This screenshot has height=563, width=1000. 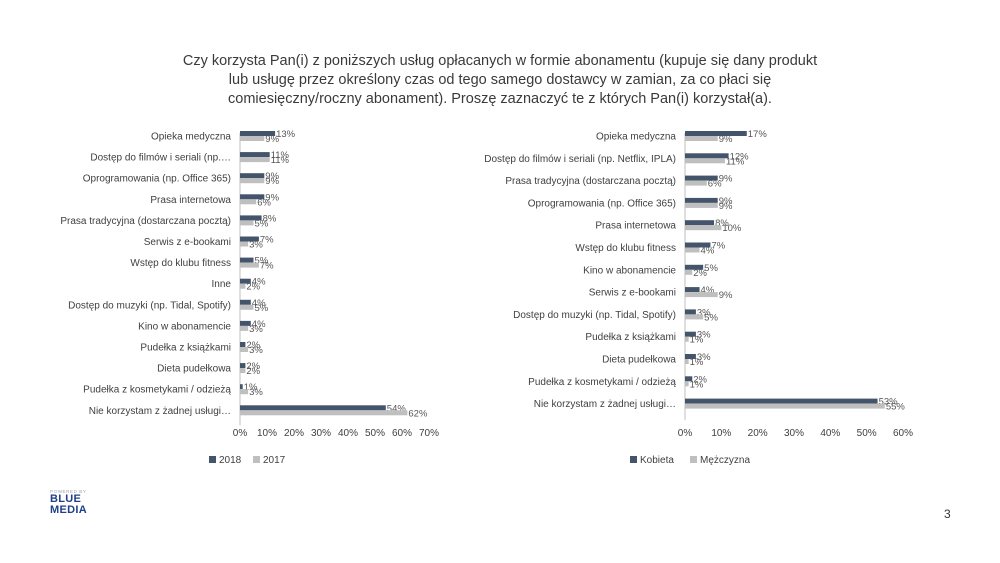 I want to click on x-tick-label: 60%, so click(x=402, y=433).